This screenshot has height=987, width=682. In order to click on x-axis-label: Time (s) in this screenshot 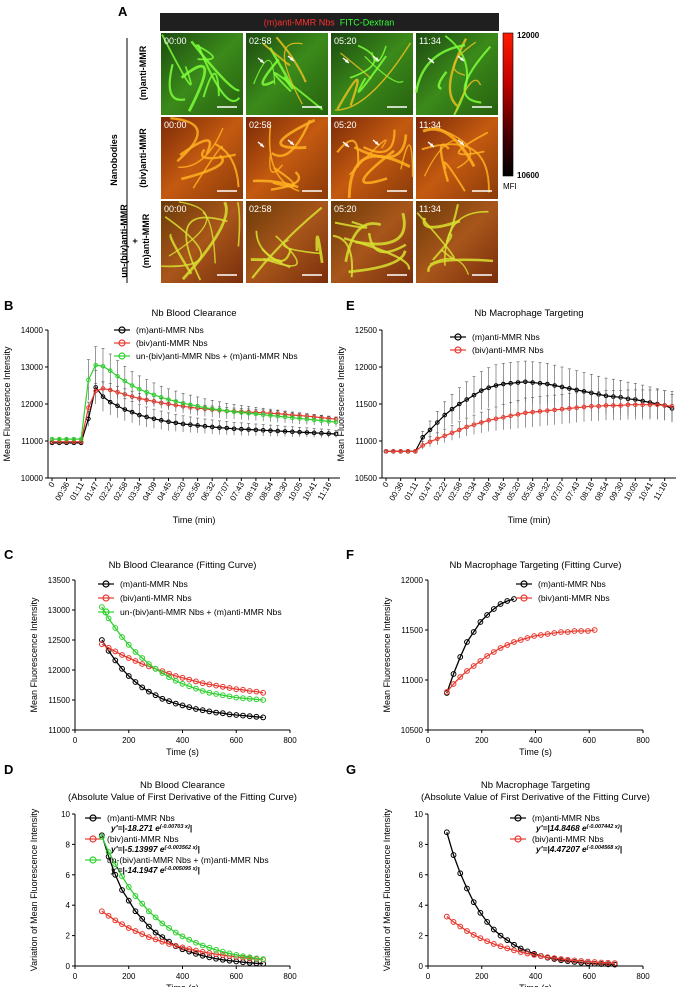, I will do `click(182, 985)`.